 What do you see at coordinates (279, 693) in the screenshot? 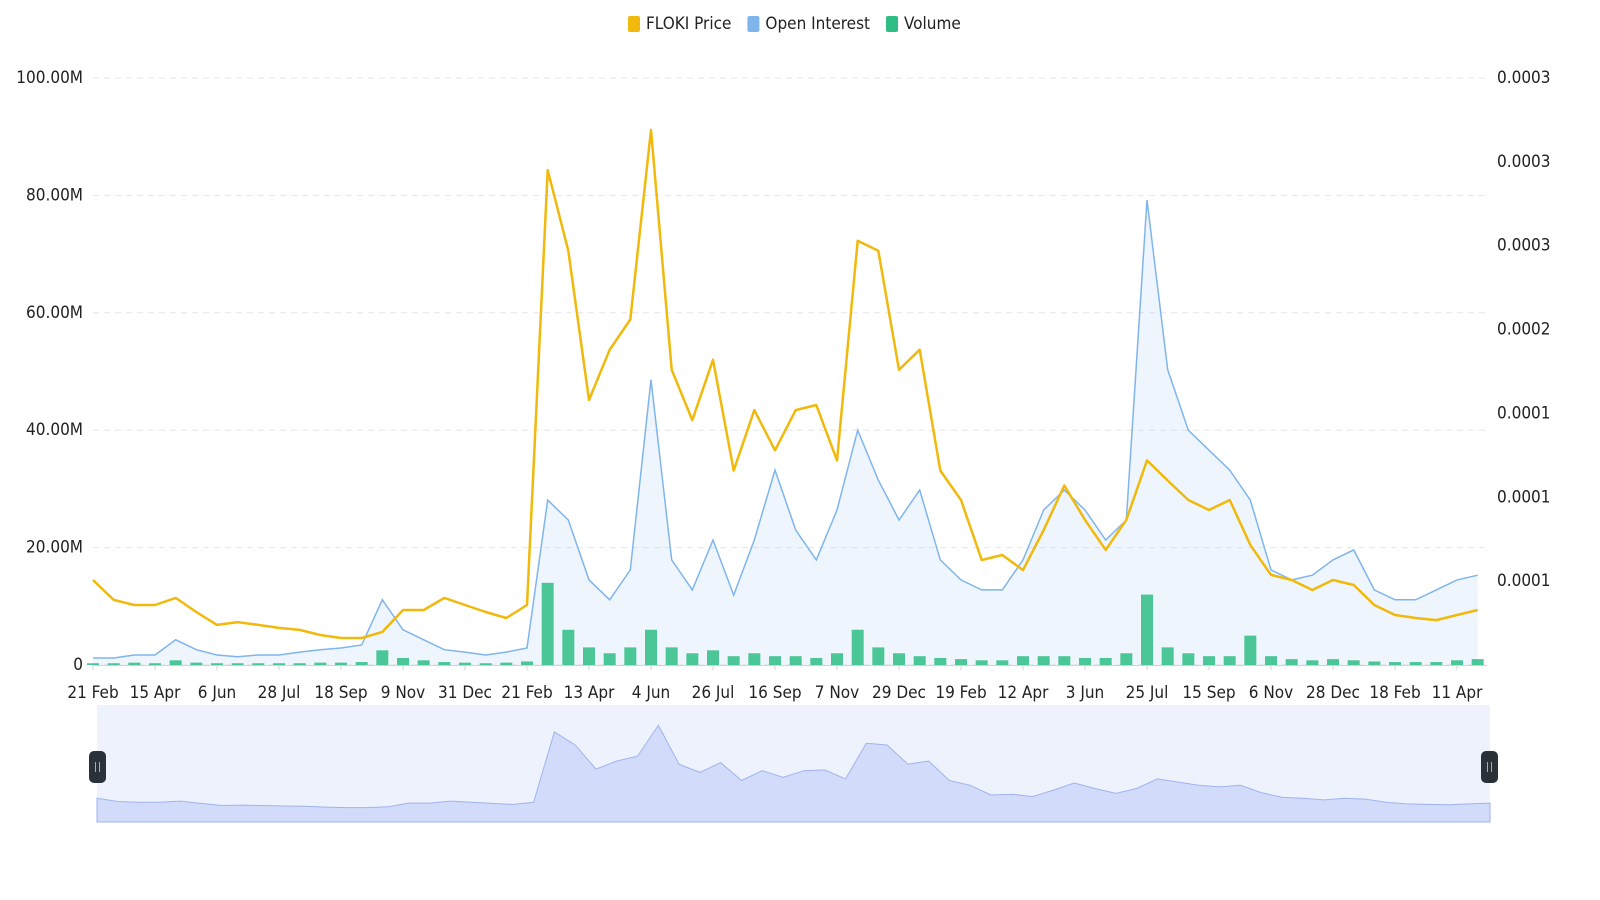
I see `x-tick-label: 28 Jul` at bounding box center [279, 693].